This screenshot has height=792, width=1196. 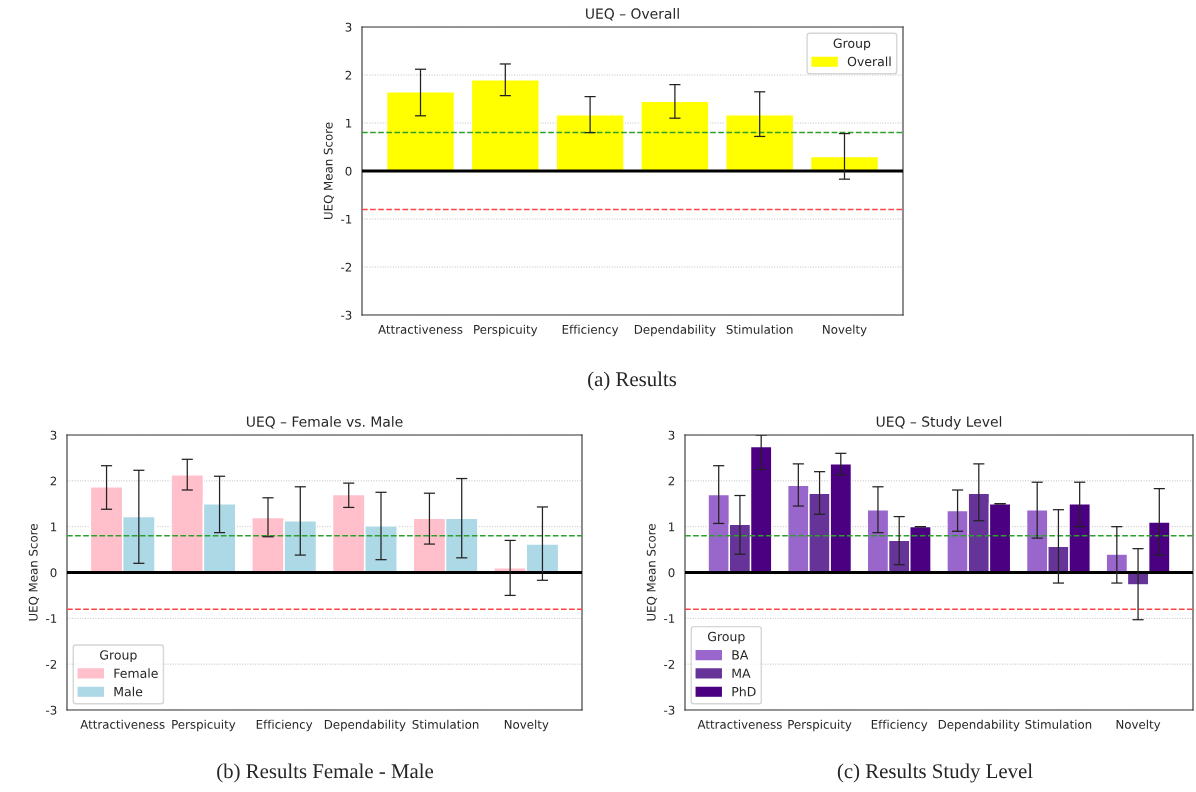 I want to click on chart-title: UEQ – Study Level, so click(x=939, y=423).